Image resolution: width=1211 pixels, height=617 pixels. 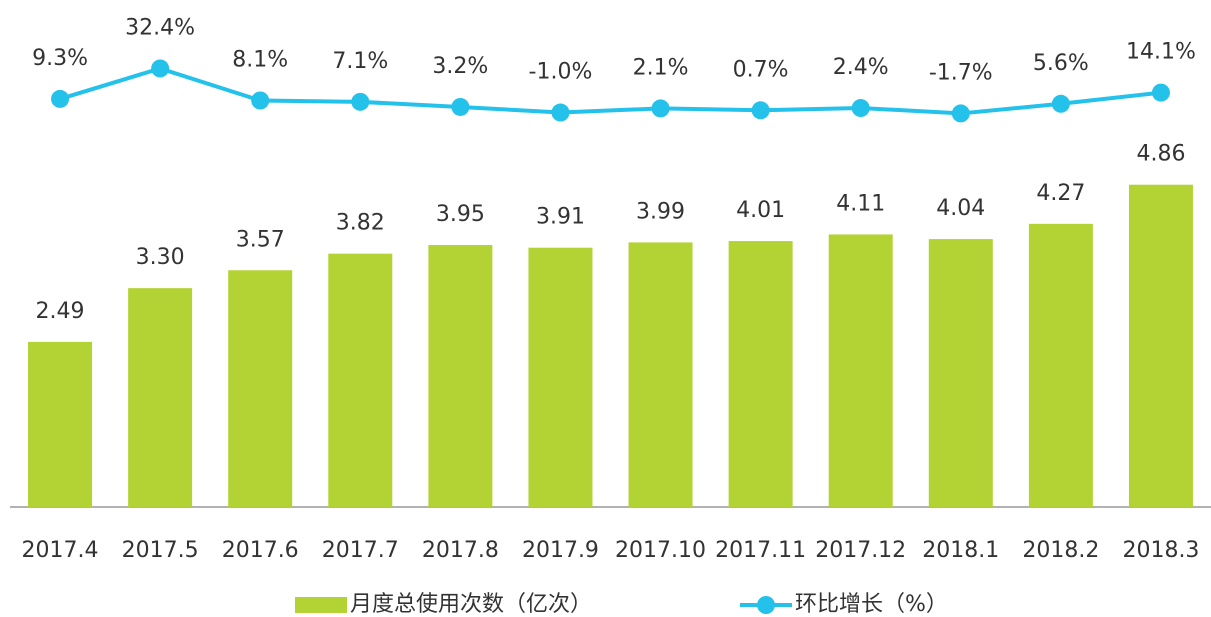 What do you see at coordinates (460, 550) in the screenshot?
I see `x-tick-label: 2017.8` at bounding box center [460, 550].